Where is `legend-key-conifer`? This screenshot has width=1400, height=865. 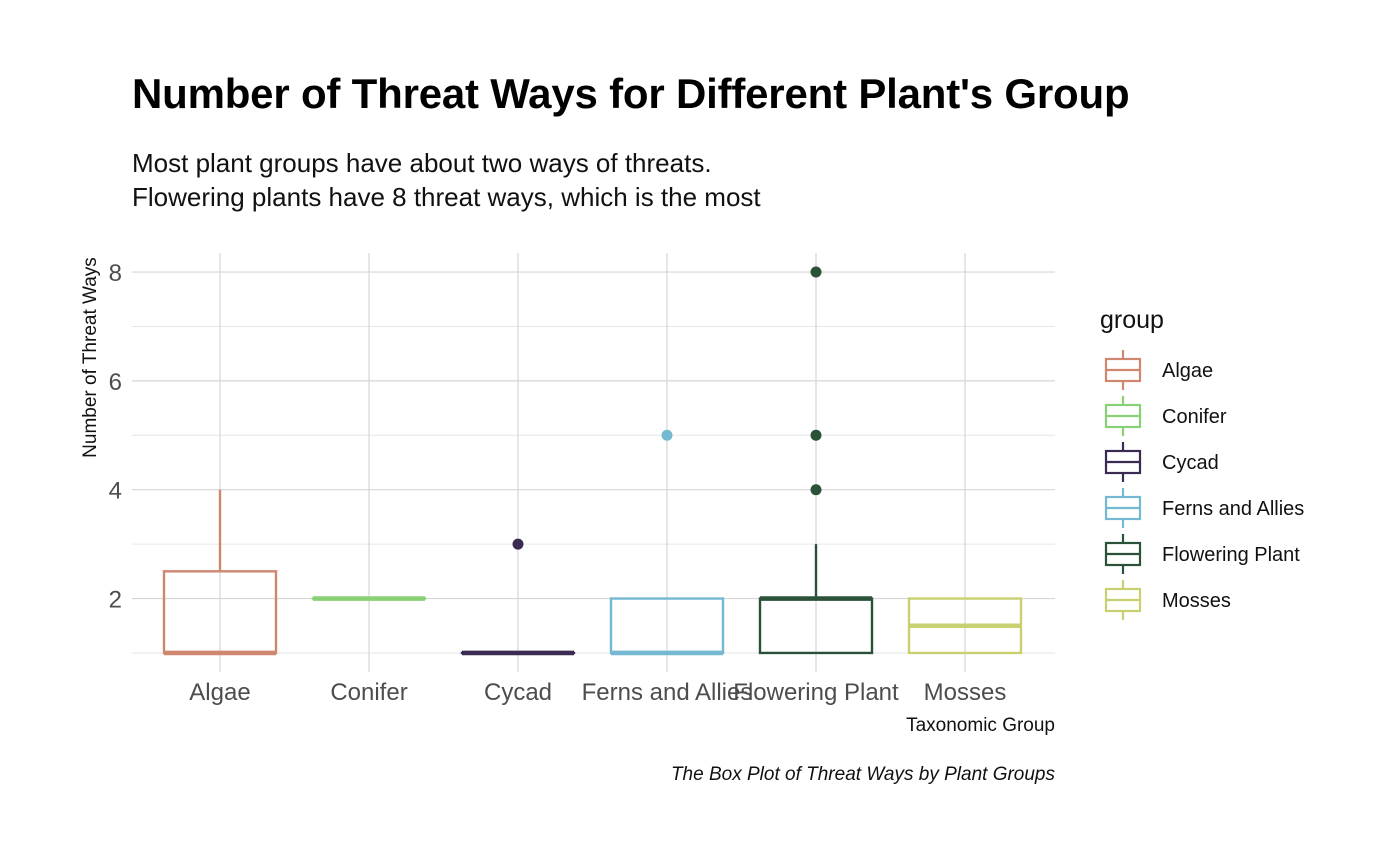
legend-key-conifer is located at coordinates (1123, 416).